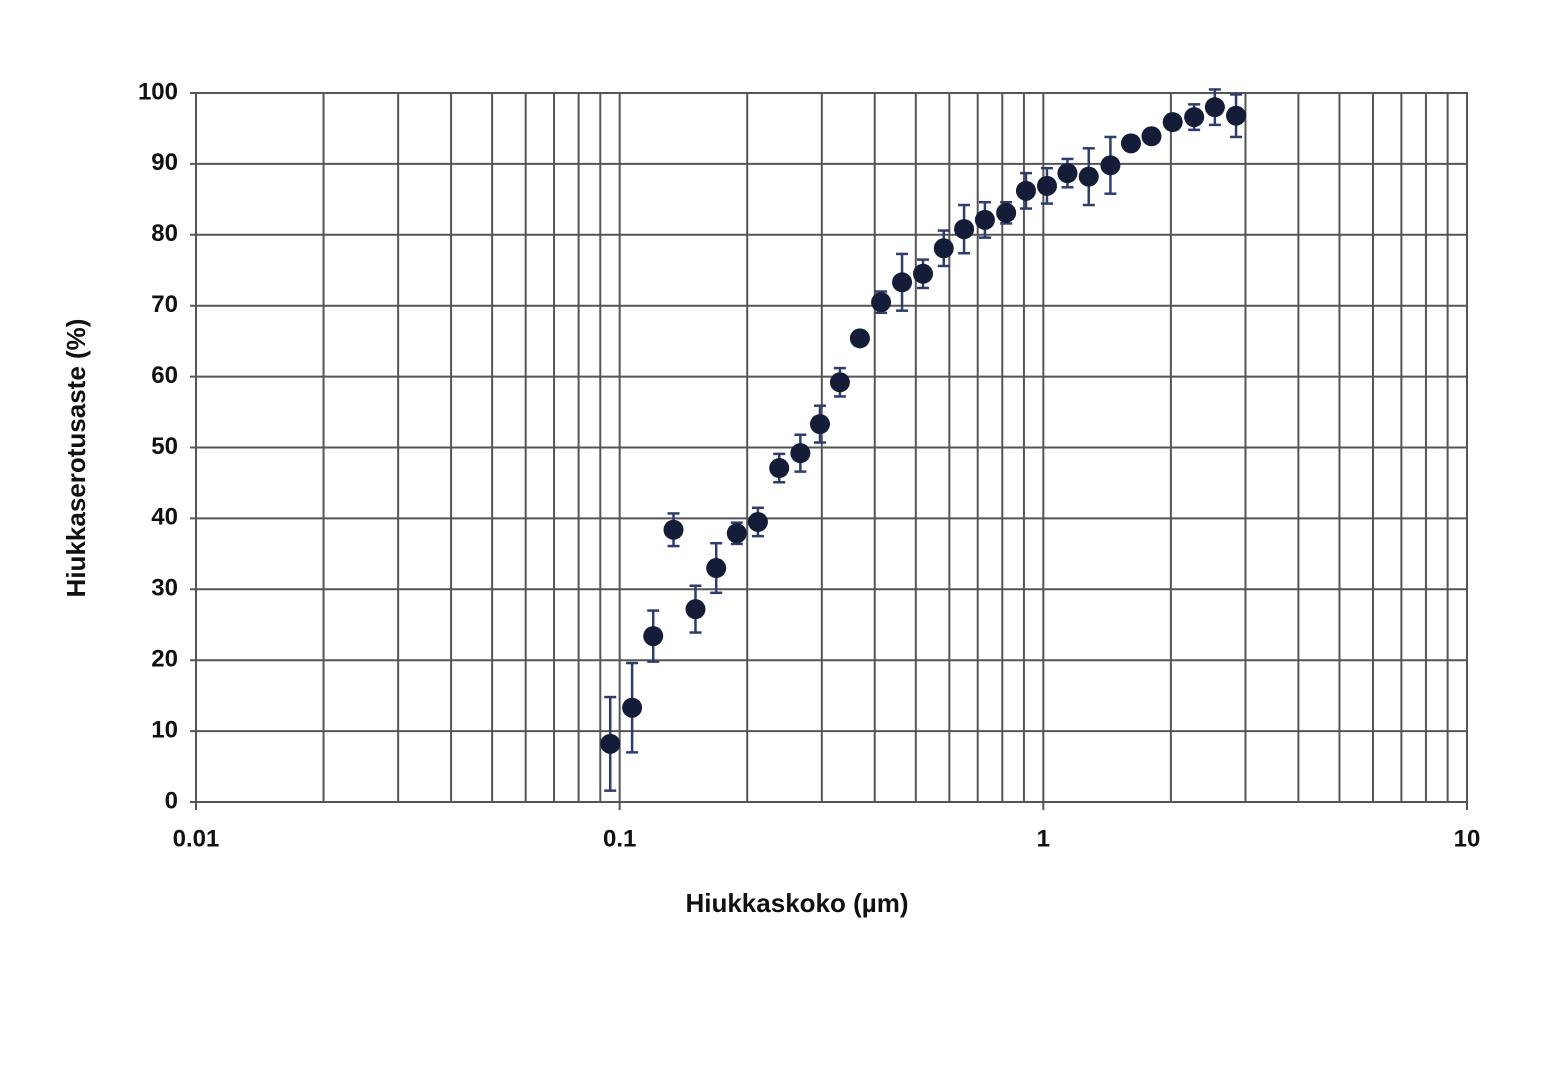 Image resolution: width=1568 pixels, height=1068 pixels. Describe the element at coordinates (164, 659) in the screenshot. I see `y-tick-label: 20` at that location.